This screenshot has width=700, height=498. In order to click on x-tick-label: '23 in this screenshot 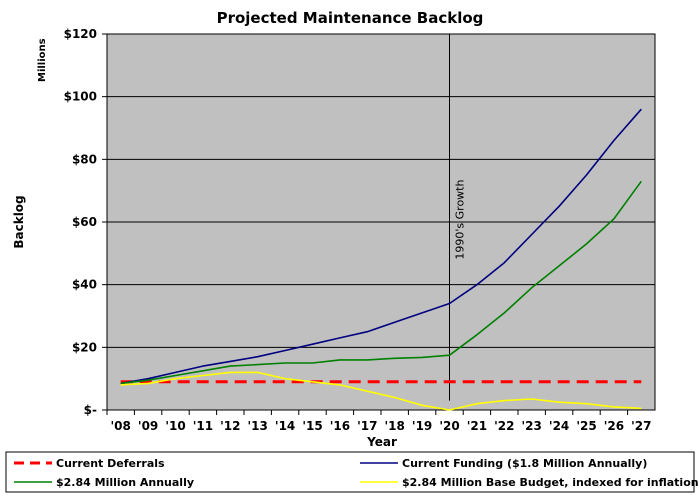, I will do `click(532, 426)`.